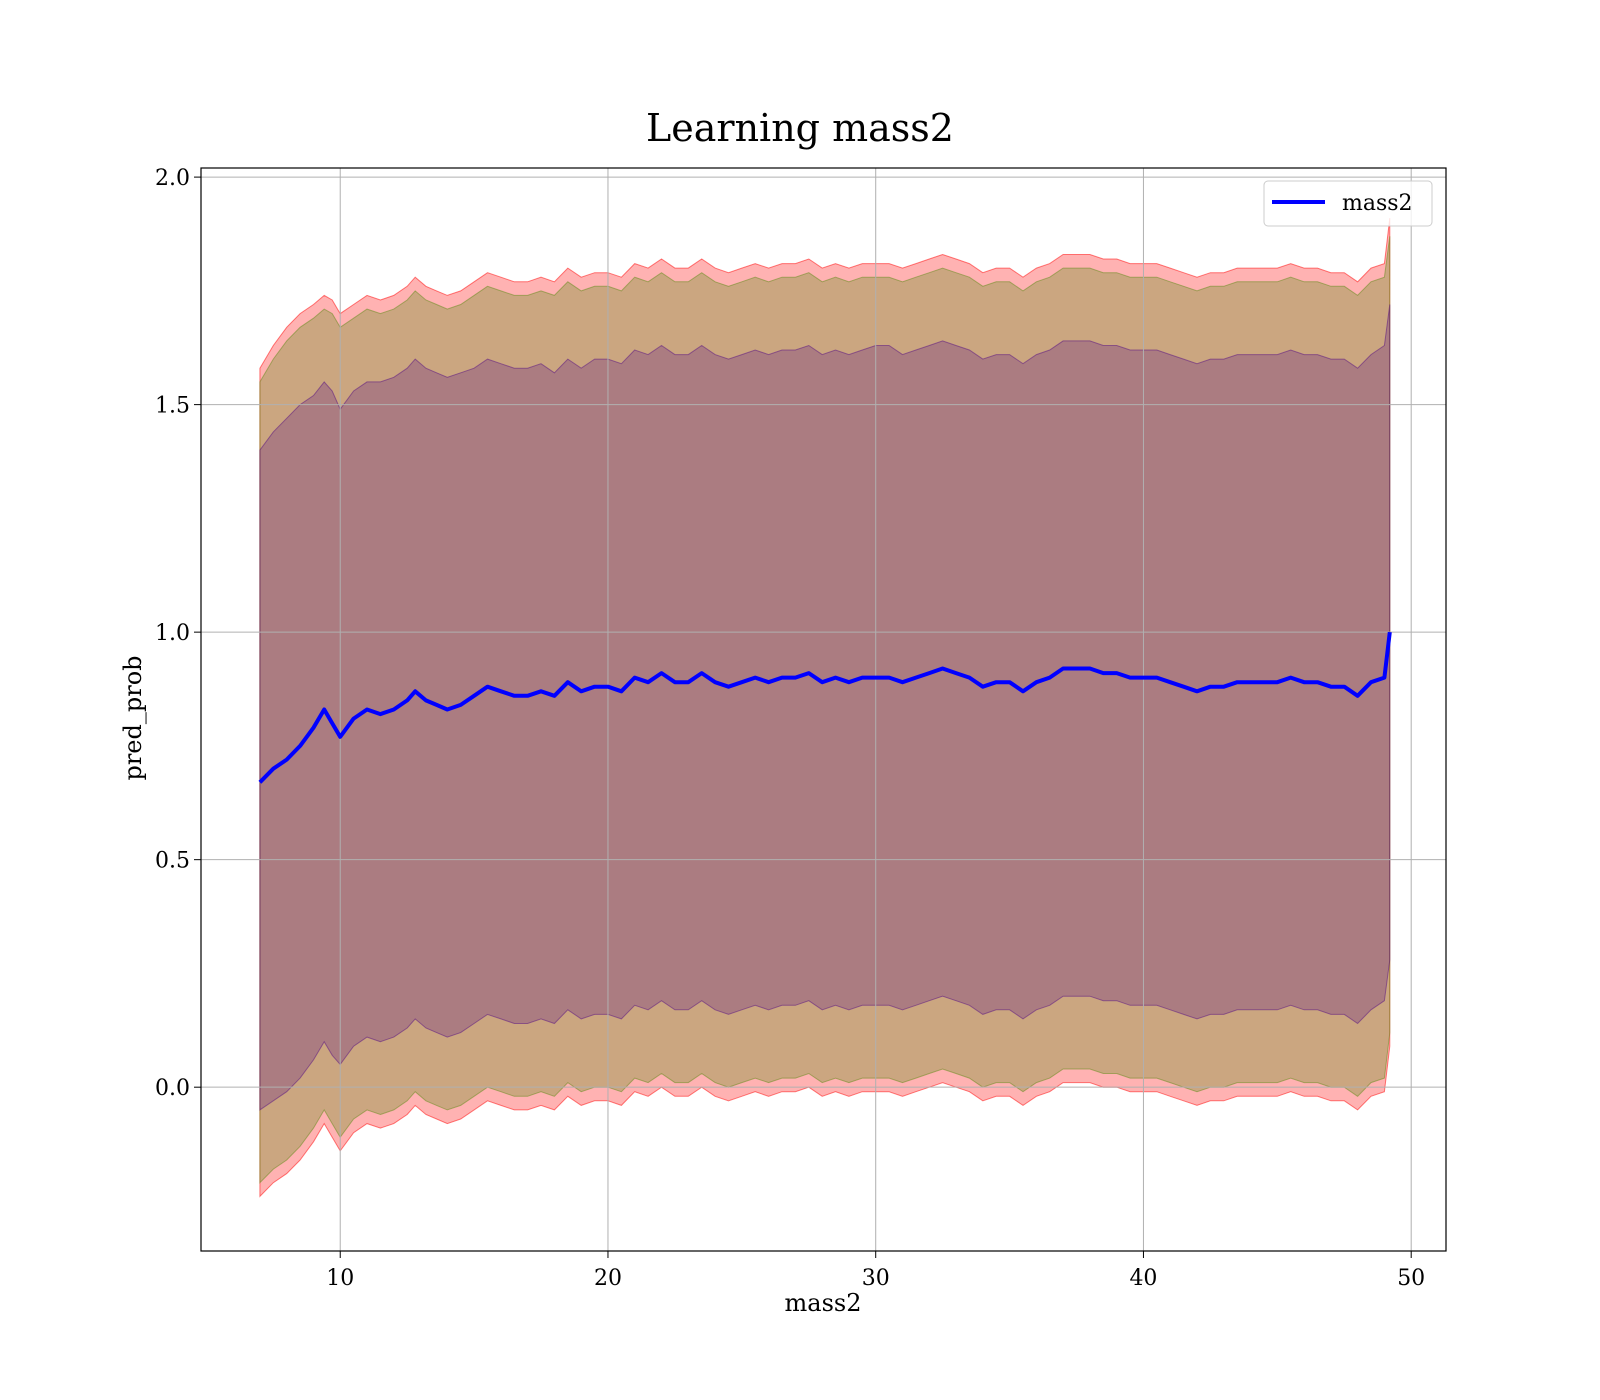 The height and width of the screenshot is (1400, 1600). I want to click on series-lines, so click(825, 707).